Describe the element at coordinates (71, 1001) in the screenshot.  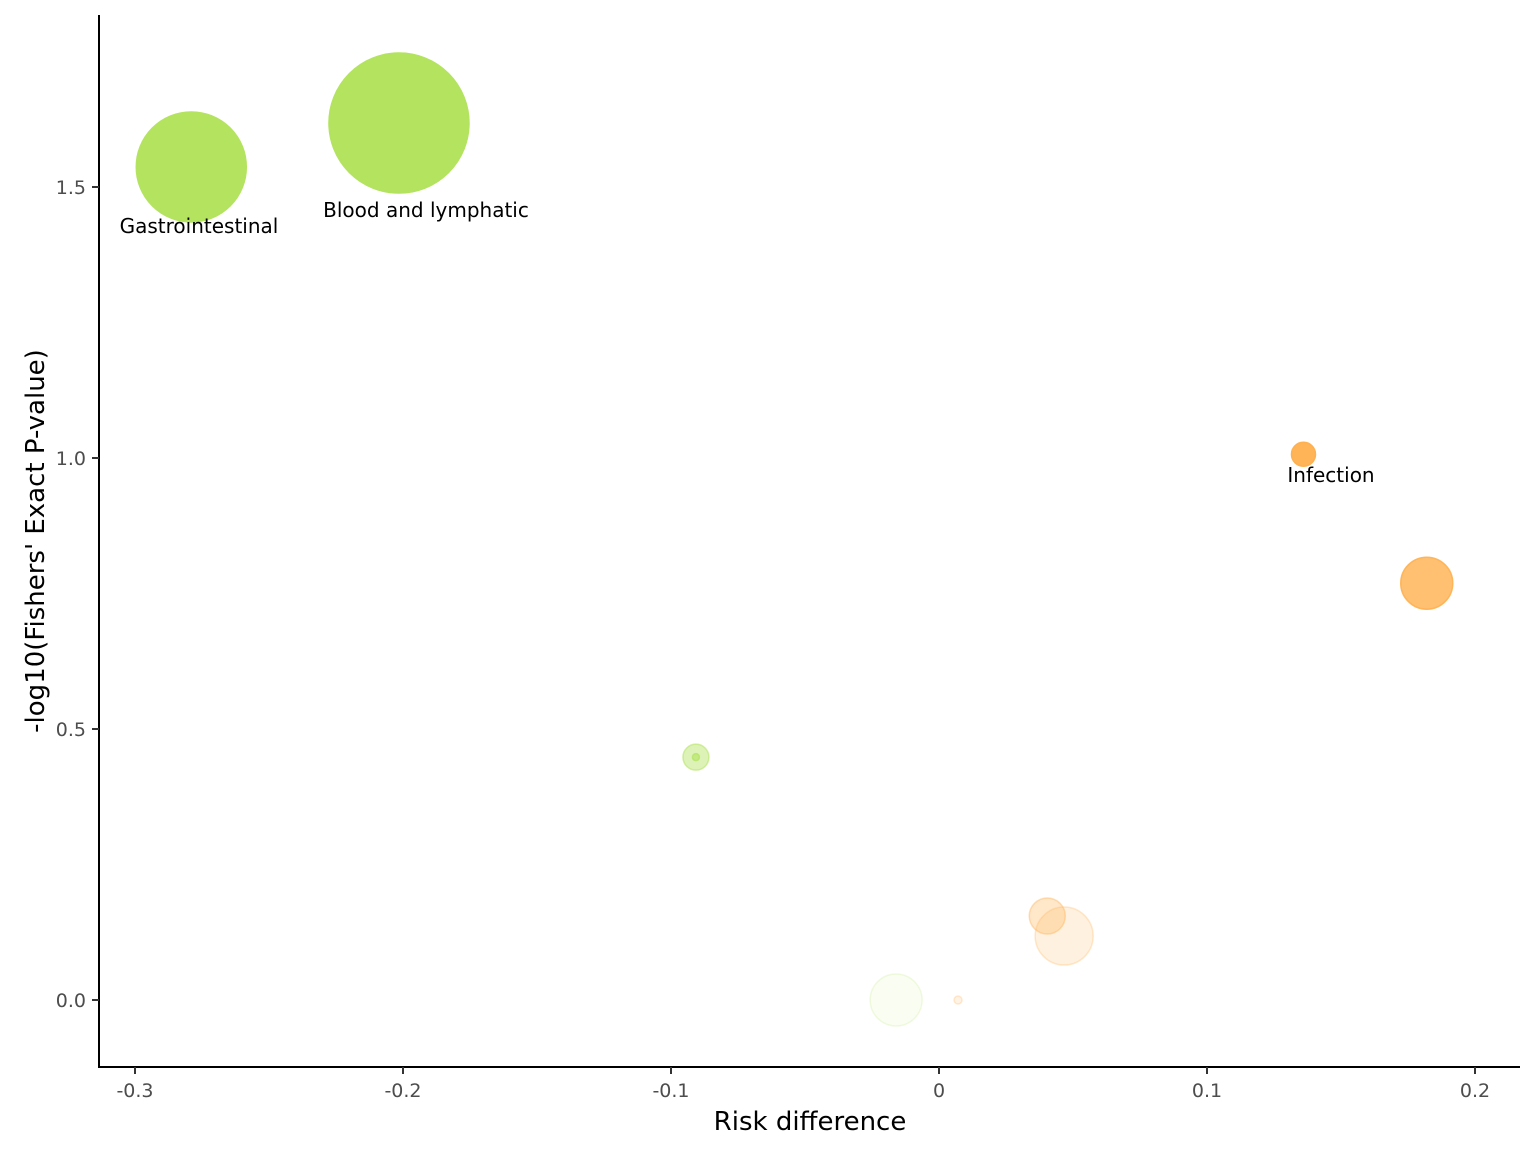
I see `y-tick-label: 0.0` at that location.